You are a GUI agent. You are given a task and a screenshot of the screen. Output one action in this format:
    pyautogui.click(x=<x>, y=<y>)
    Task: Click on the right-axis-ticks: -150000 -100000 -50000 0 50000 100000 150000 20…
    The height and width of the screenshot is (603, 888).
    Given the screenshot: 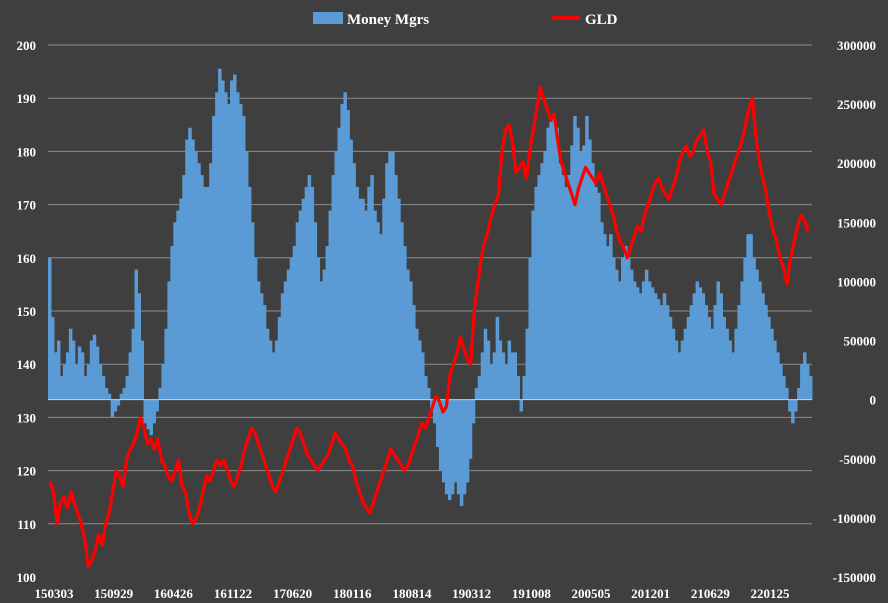 What is the action you would take?
    pyautogui.click(x=854, y=311)
    